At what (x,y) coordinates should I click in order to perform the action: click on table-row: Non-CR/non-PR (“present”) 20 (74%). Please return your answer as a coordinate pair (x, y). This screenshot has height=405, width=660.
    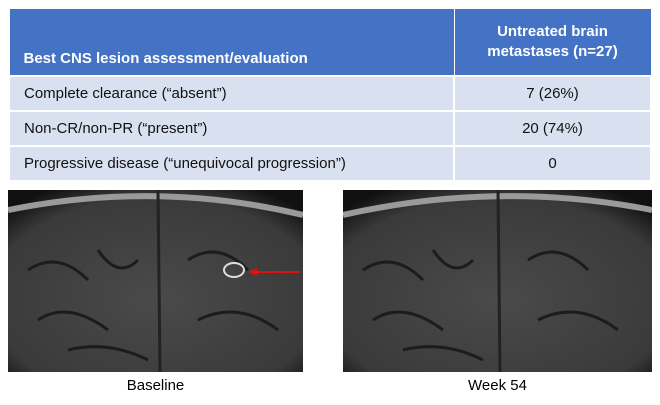
    Looking at the image, I should click on (330, 128).